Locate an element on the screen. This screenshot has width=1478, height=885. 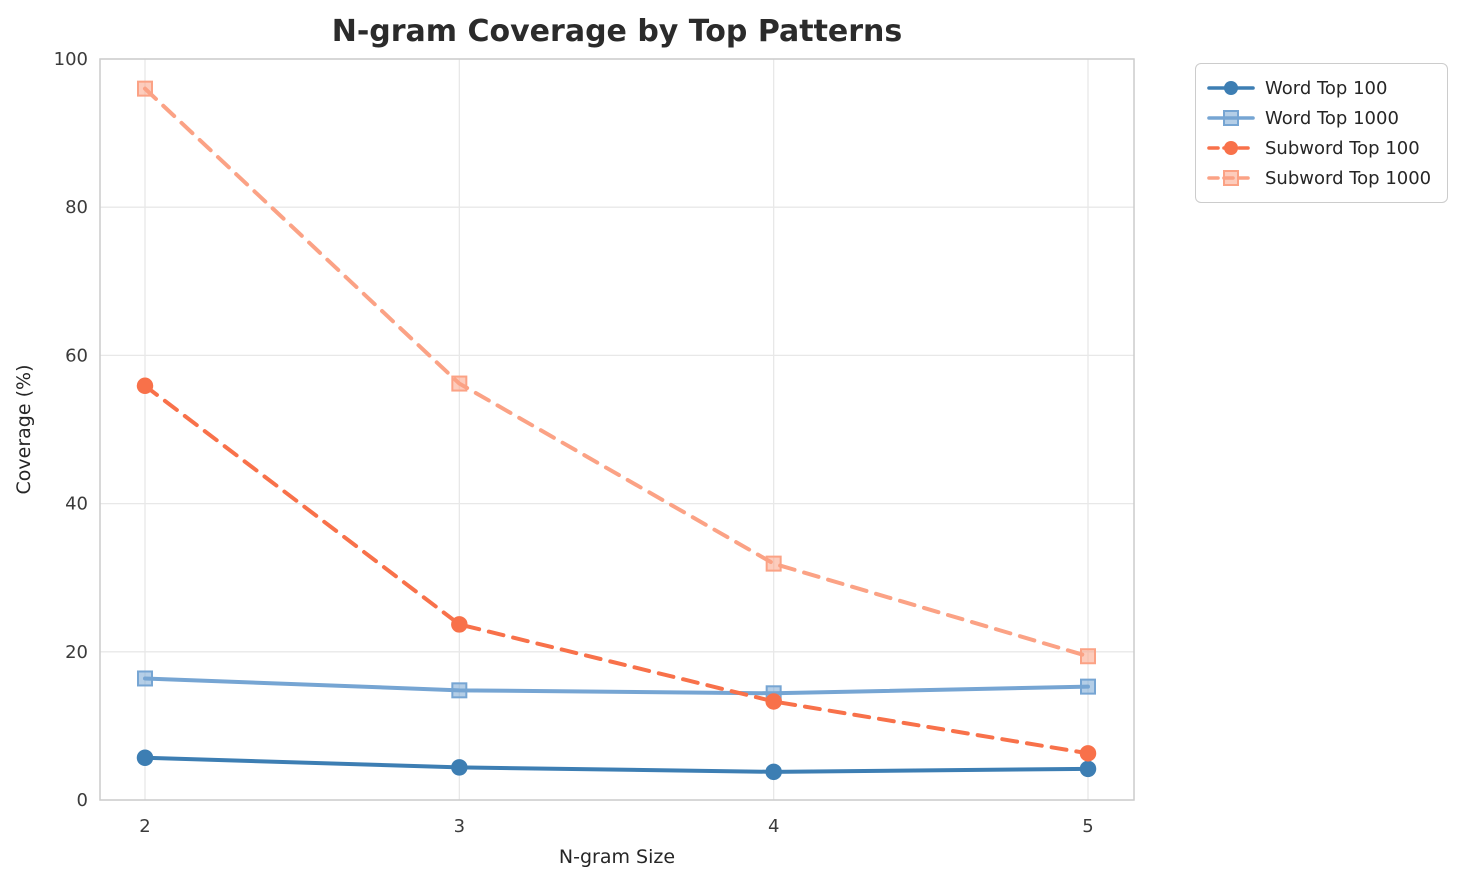
y-tick-label: 60 is located at coordinates (76, 355).